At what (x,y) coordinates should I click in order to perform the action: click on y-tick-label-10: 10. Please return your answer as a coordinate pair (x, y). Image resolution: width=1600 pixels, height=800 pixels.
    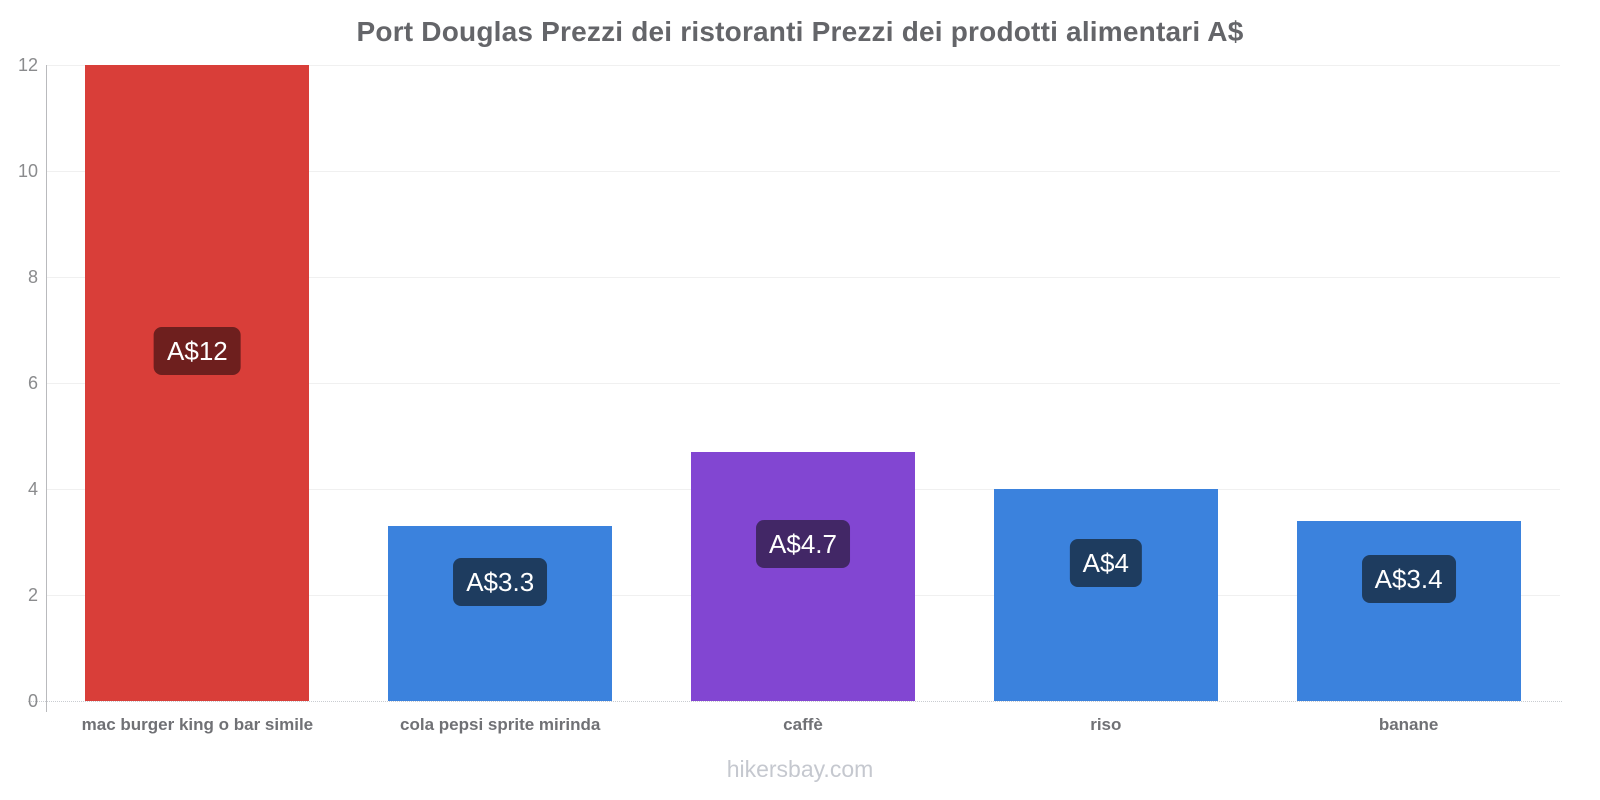
    Looking at the image, I should click on (27, 171).